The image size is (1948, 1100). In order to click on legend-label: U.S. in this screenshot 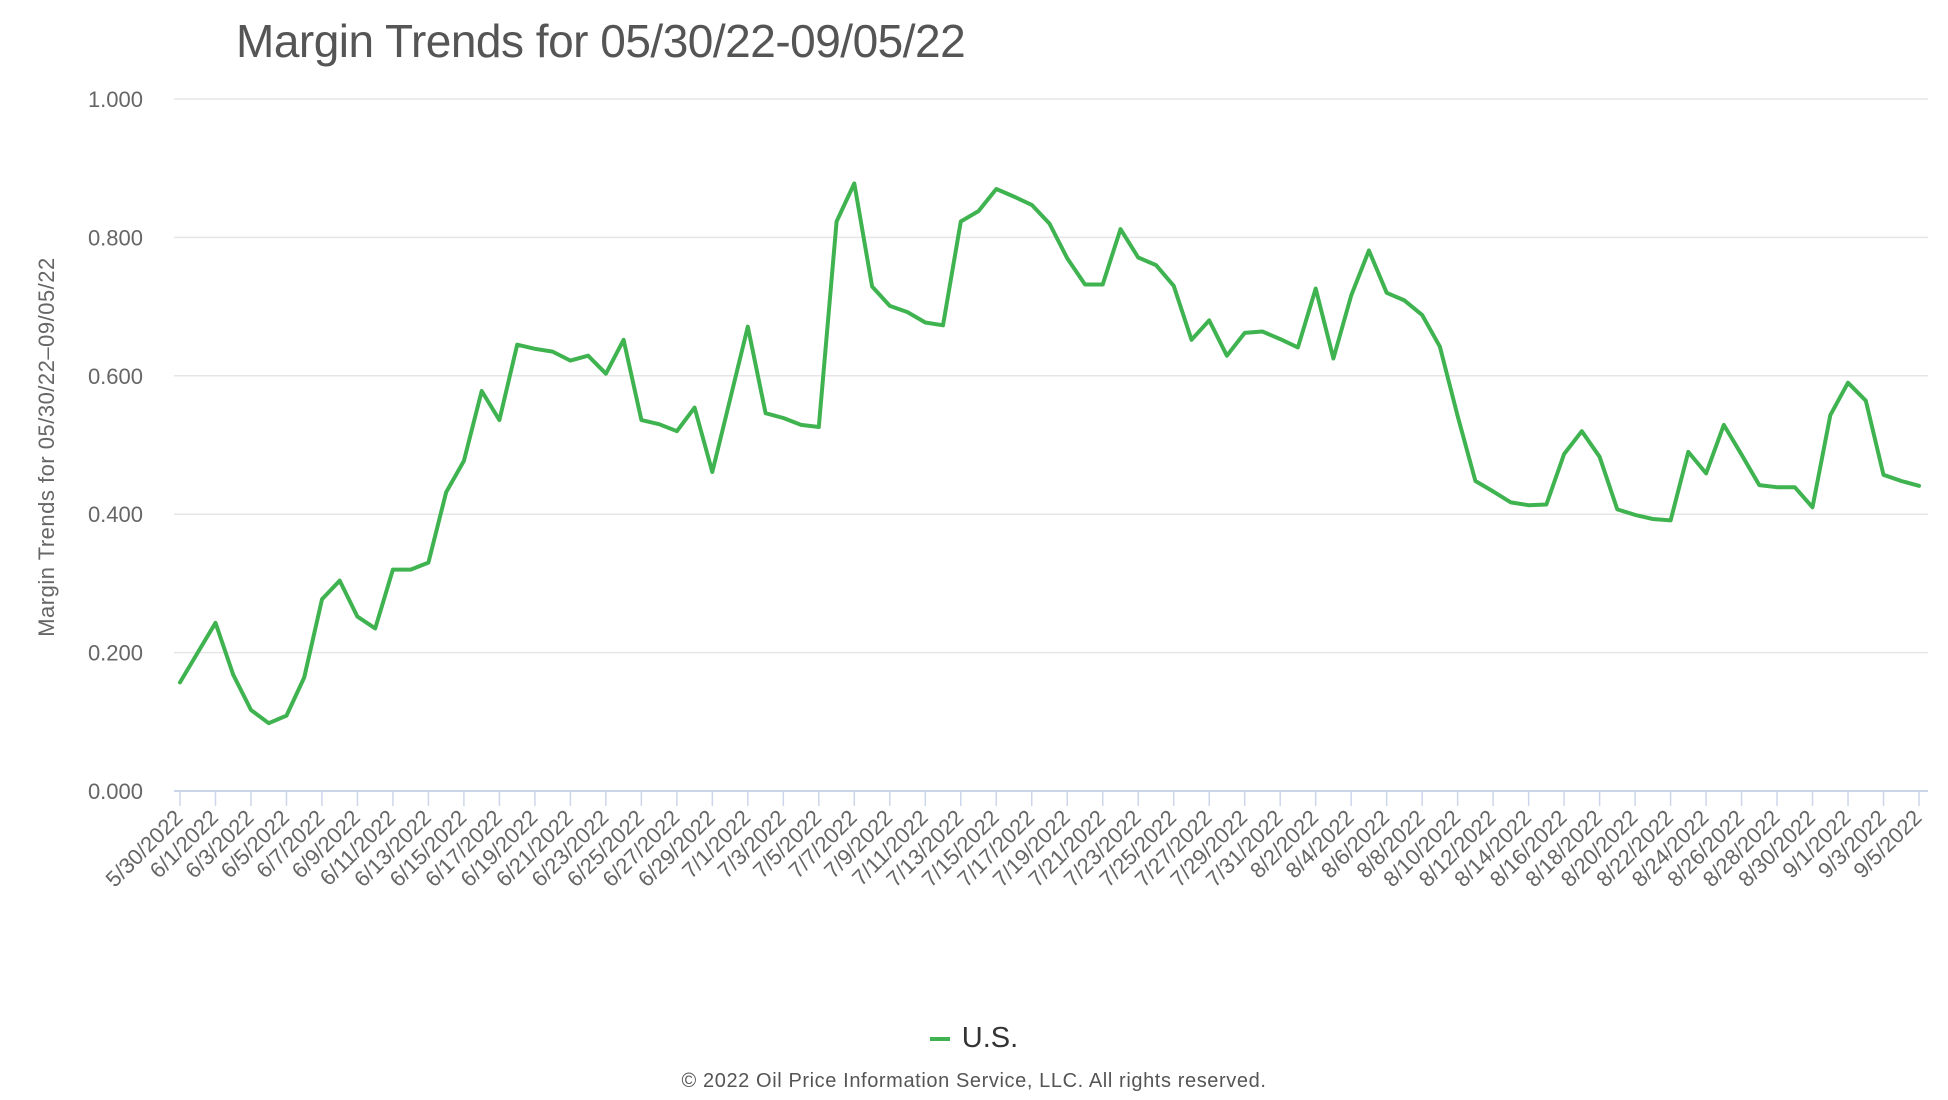, I will do `click(990, 1038)`.